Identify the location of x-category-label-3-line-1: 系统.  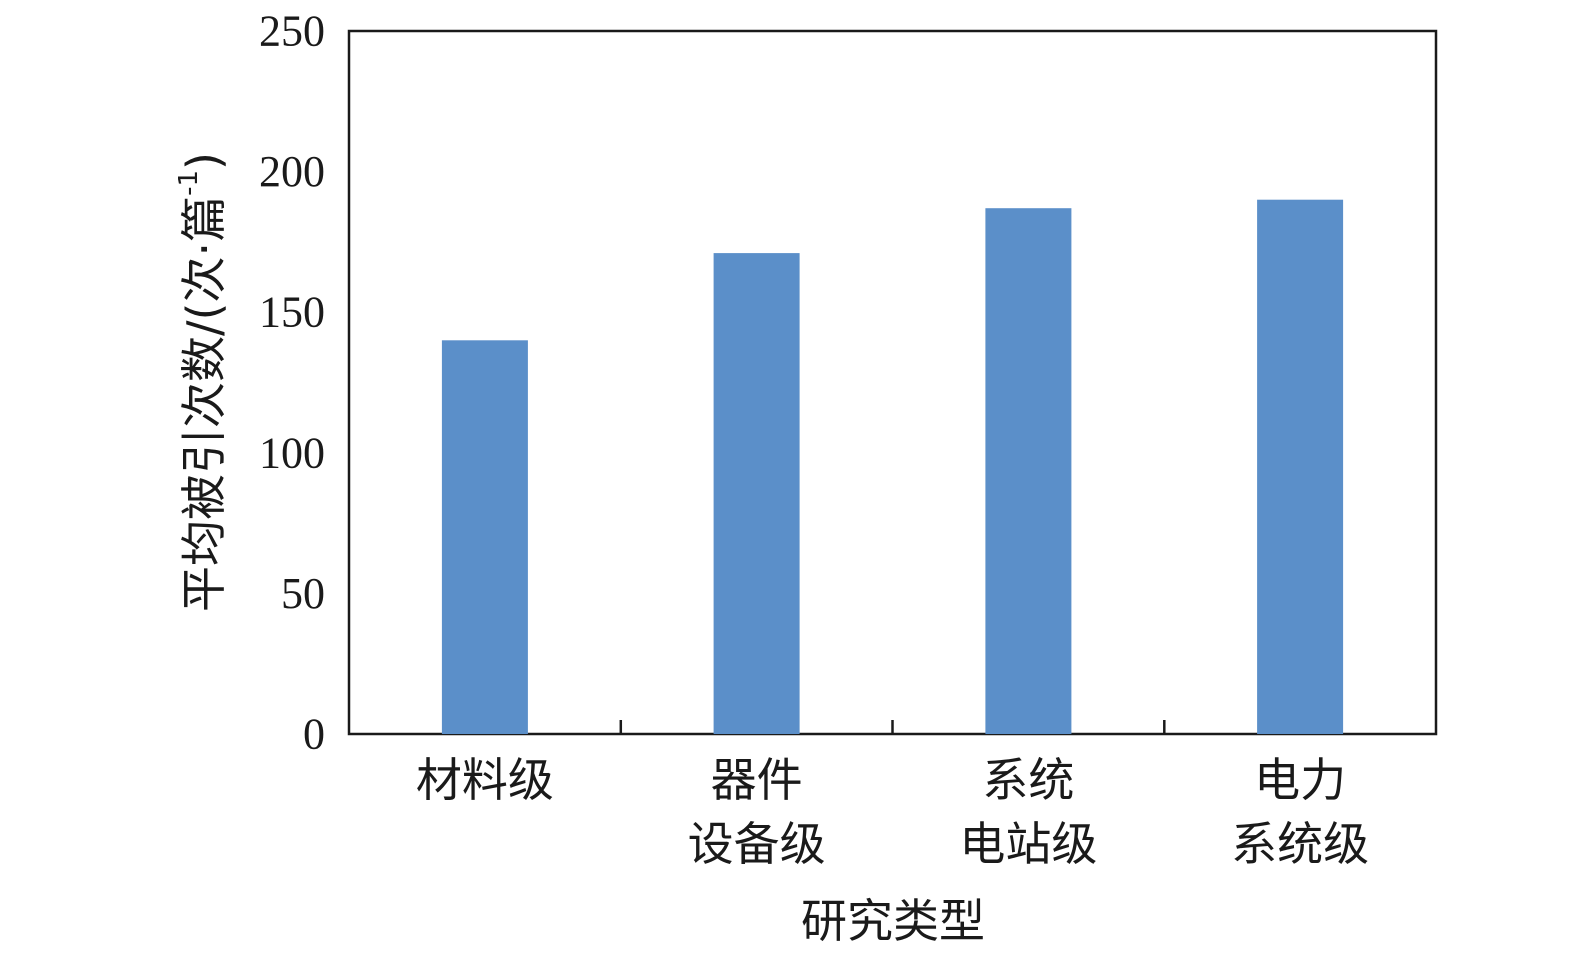
(1028, 780).